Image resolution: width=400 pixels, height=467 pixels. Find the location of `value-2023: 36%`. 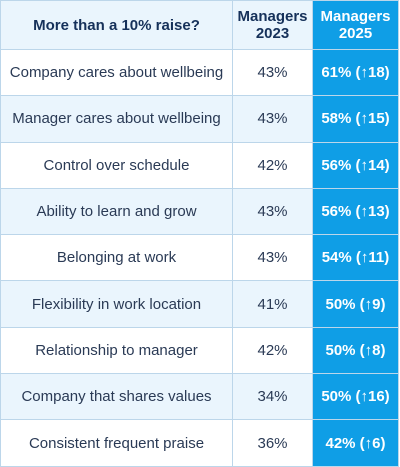

value-2023: 36% is located at coordinates (272, 443).